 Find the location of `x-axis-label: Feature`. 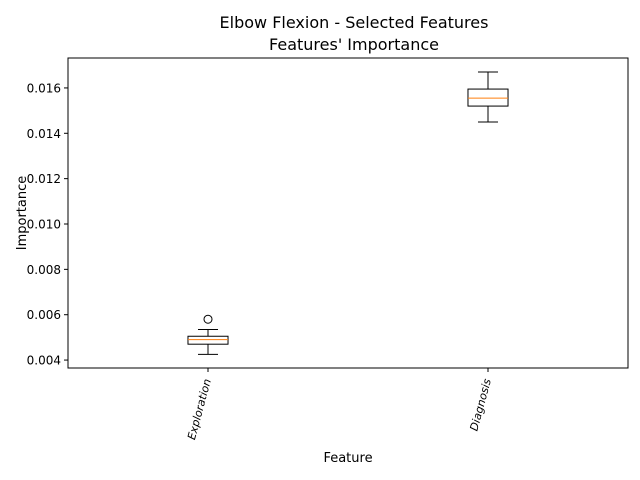

x-axis-label: Feature is located at coordinates (347, 458).